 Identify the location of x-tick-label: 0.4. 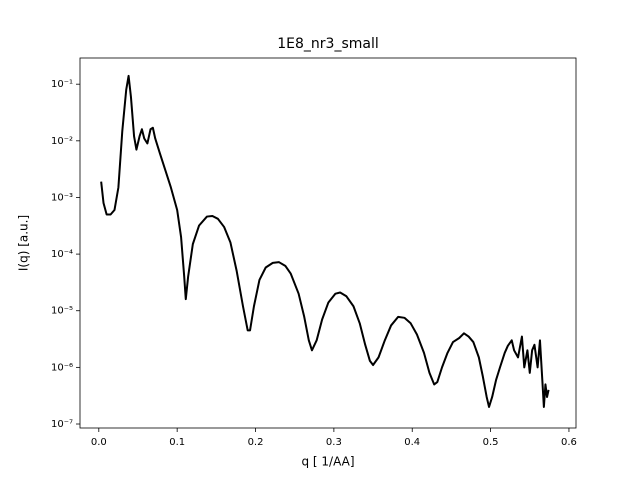
(412, 442).